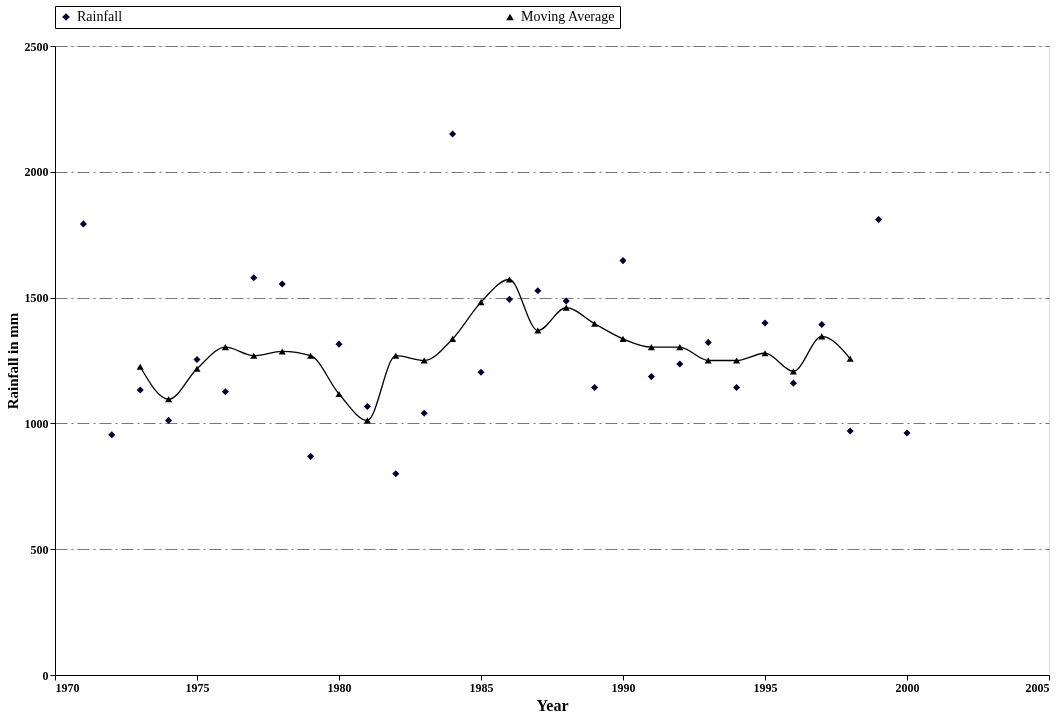 Image resolution: width=1063 pixels, height=725 pixels. Describe the element at coordinates (552, 705) in the screenshot. I see `x-axis-title: Year` at that location.